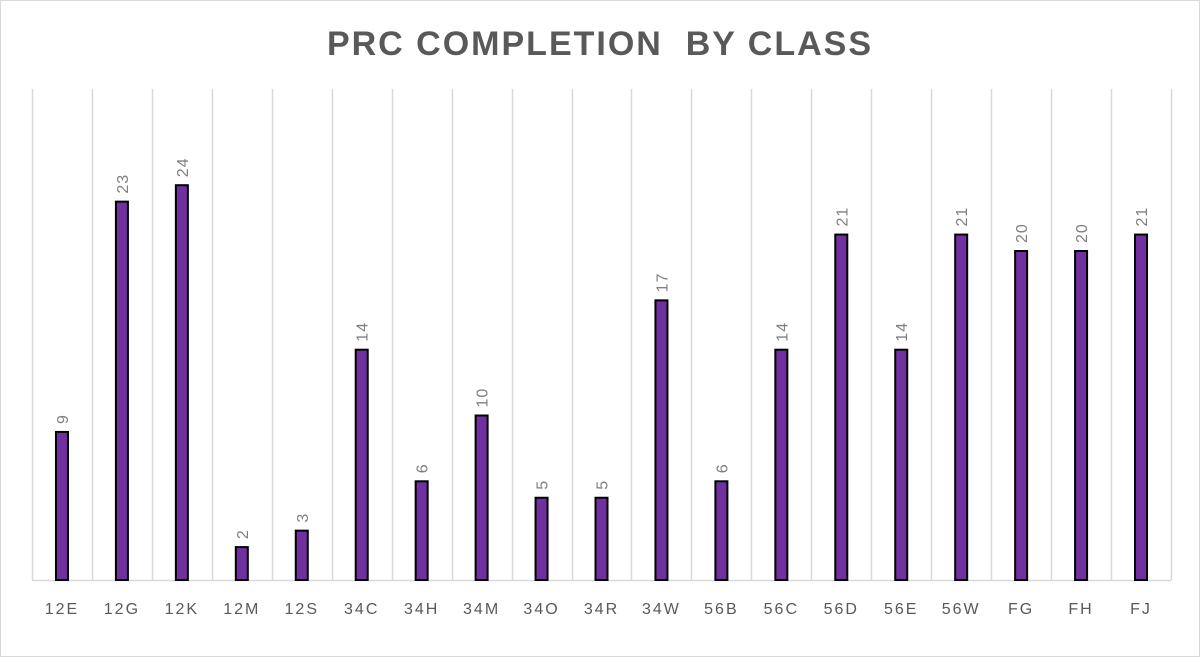  Describe the element at coordinates (361, 609) in the screenshot. I see `x-tick-34c: 34C` at that location.